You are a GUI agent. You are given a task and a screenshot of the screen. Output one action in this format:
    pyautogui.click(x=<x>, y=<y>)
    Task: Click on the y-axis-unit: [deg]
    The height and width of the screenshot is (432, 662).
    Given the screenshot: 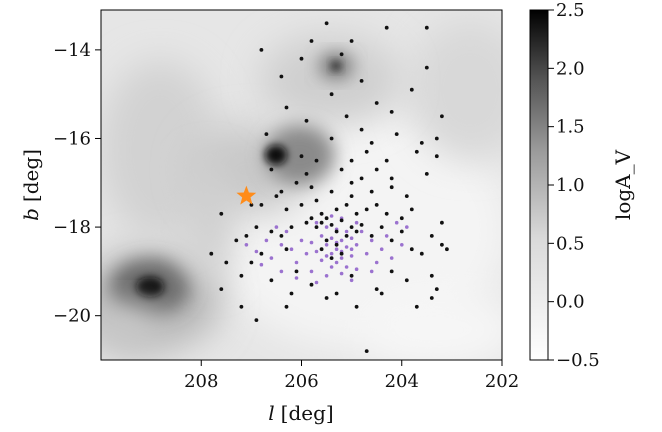 What is the action you would take?
    pyautogui.click(x=31, y=175)
    